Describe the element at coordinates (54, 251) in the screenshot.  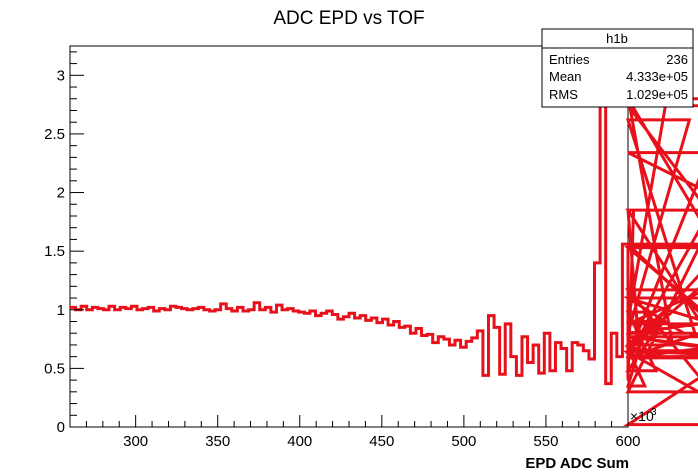
I see `y-tick-label: 1.5` at that location.